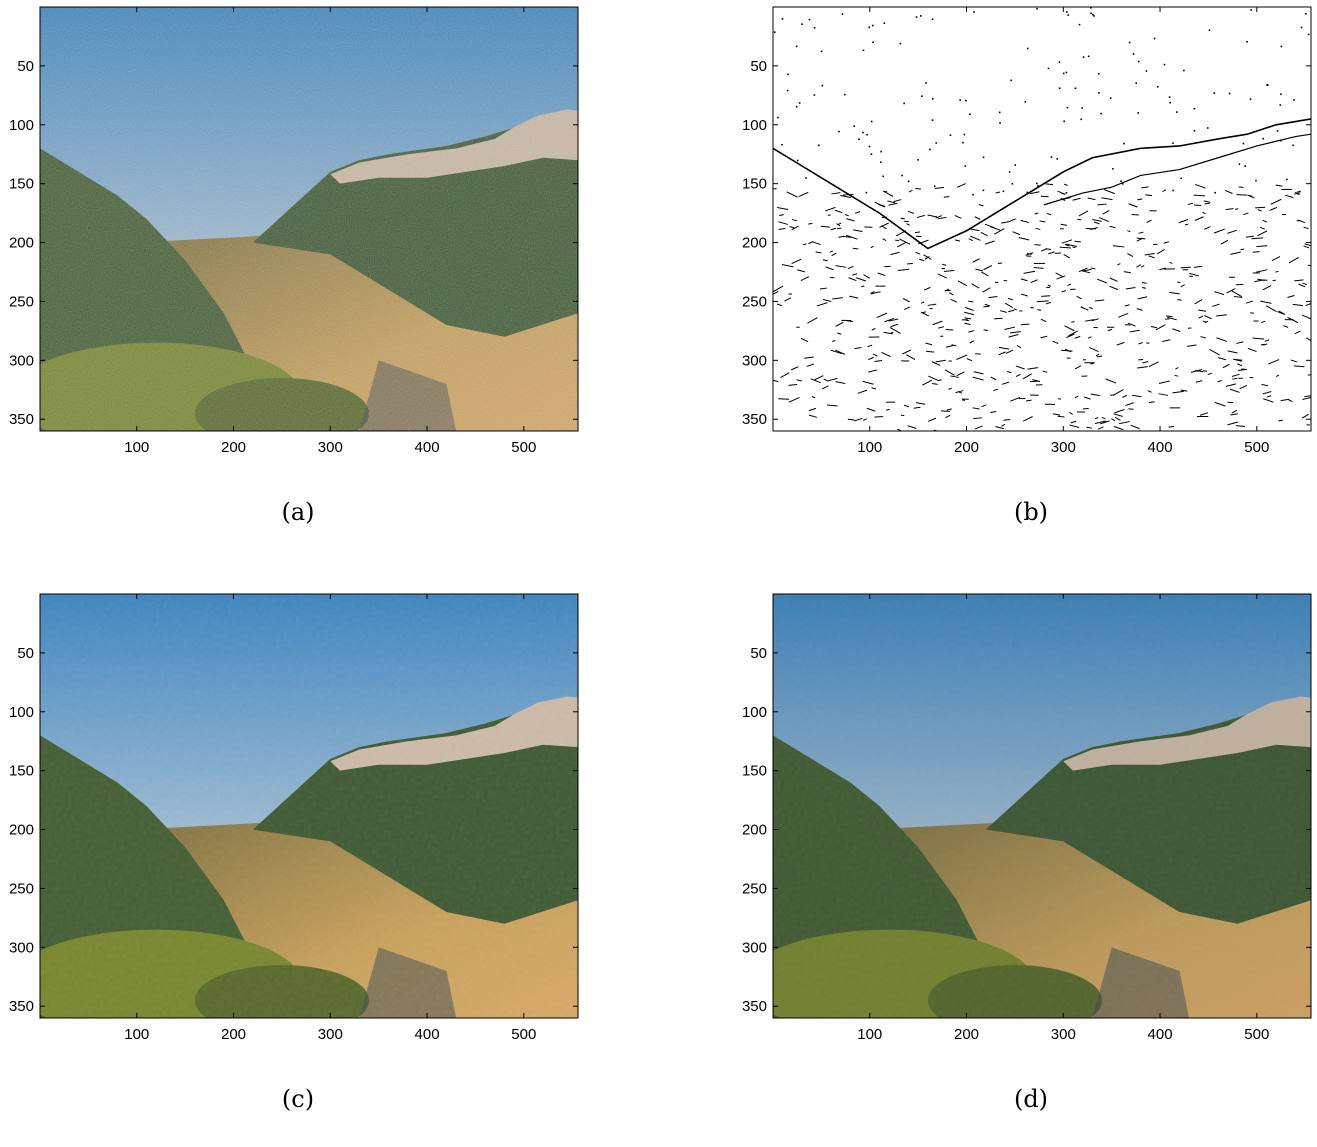 The width and height of the screenshot is (1317, 1147). What do you see at coordinates (21, 184) in the screenshot?
I see `y-tick-label: 150` at bounding box center [21, 184].